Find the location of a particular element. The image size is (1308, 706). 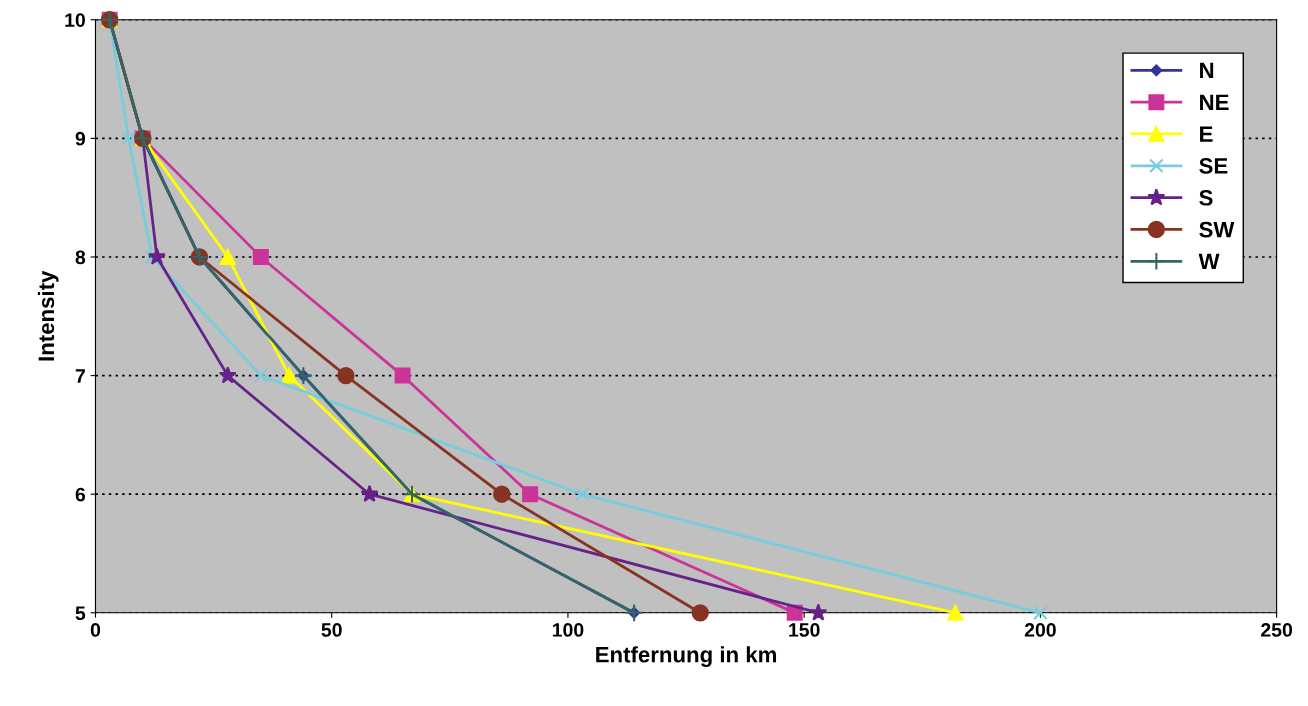

x-tick-label: 200 is located at coordinates (1040, 630).